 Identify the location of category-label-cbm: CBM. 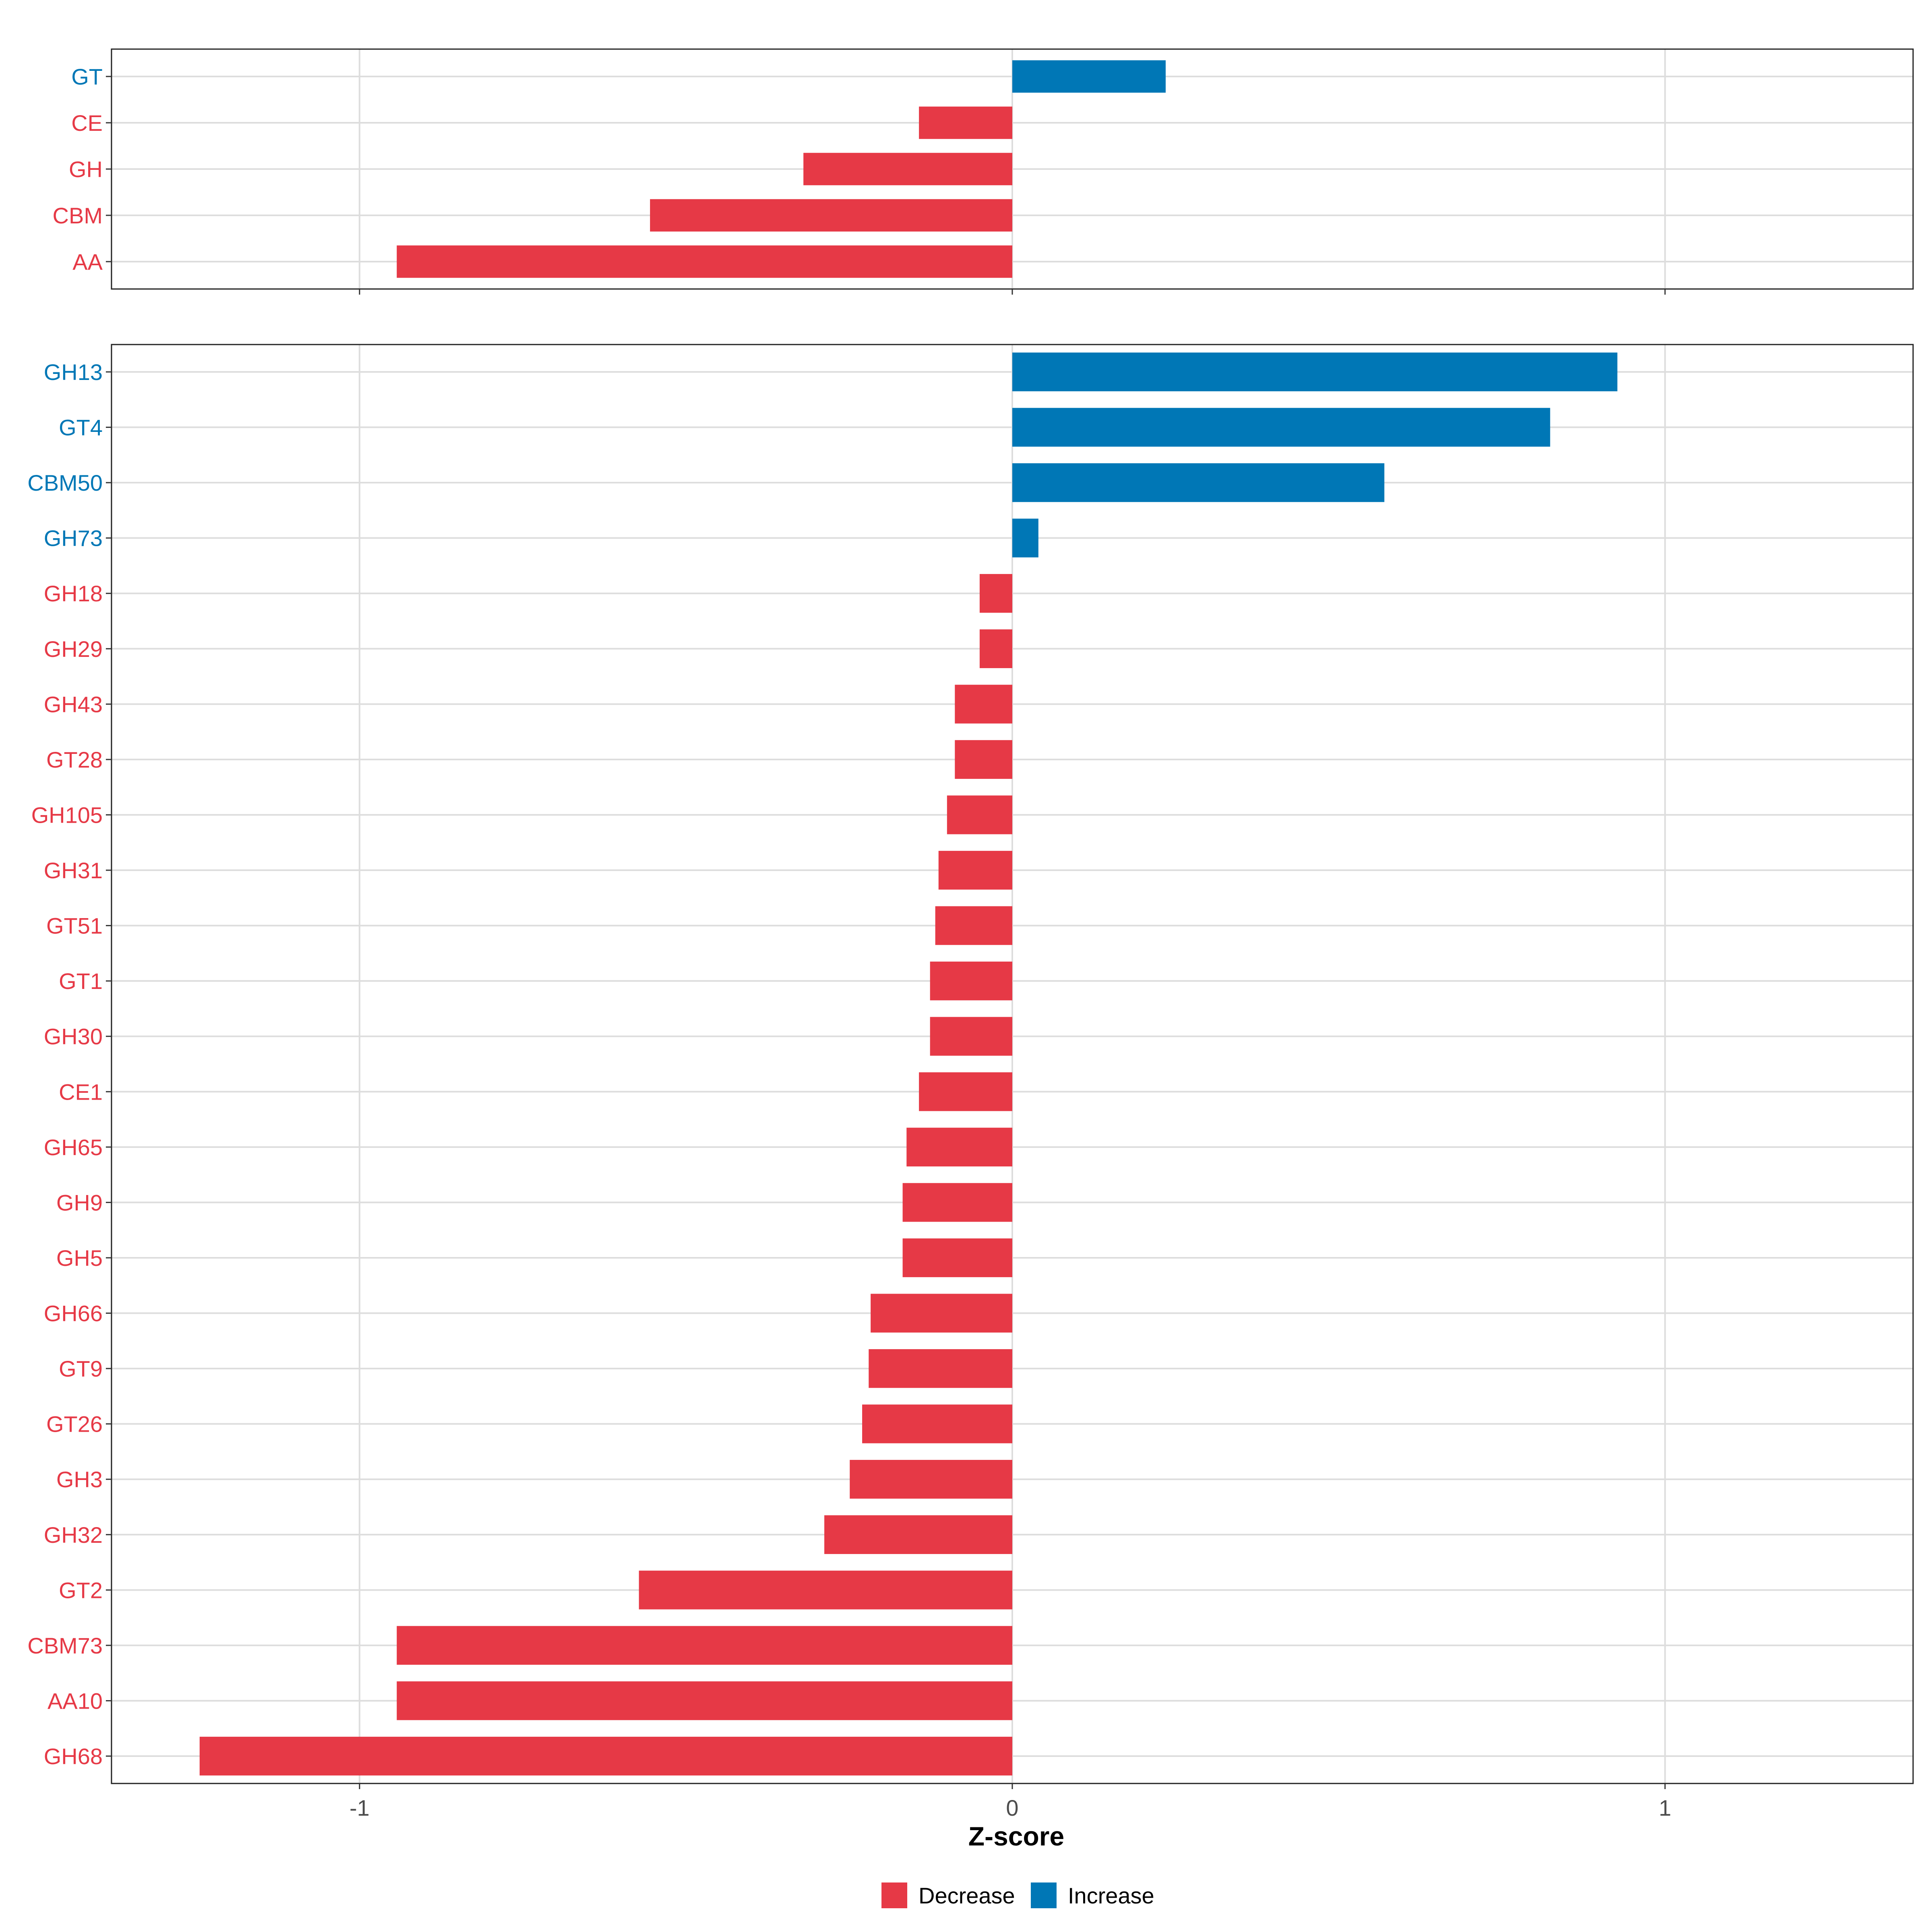
(78, 215).